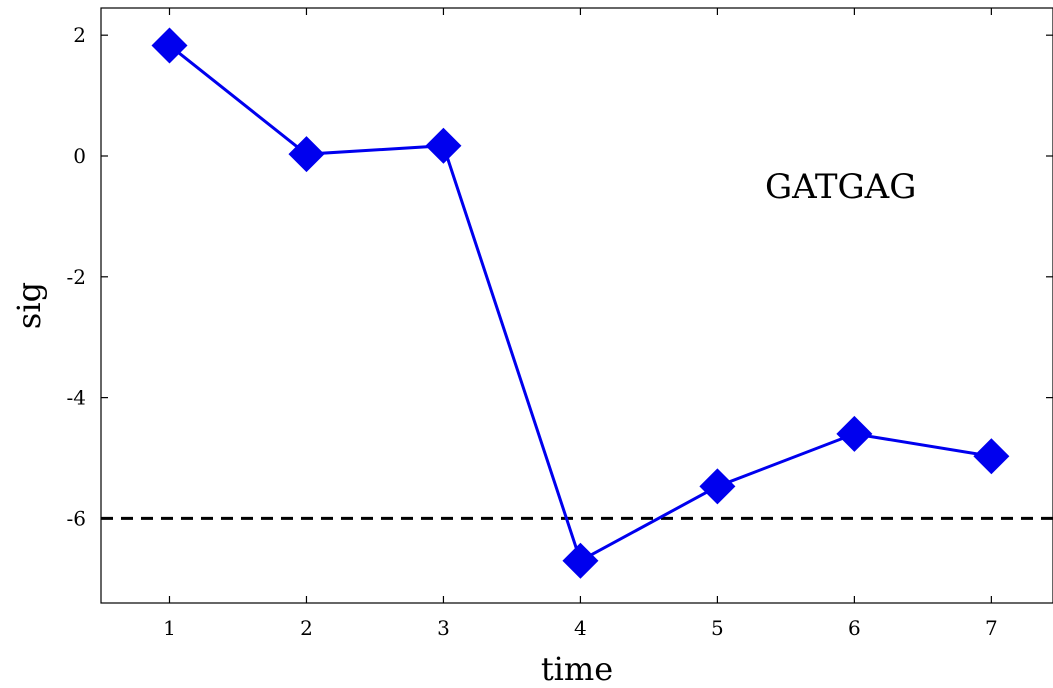  Describe the element at coordinates (29, 305) in the screenshot. I see `y-axis-label: sig` at that location.